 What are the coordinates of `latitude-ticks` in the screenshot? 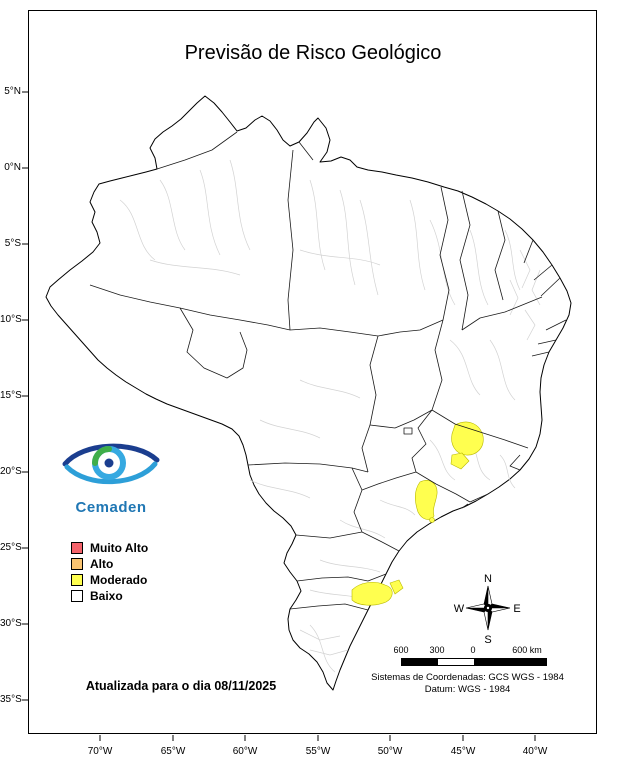 It's located at (25, 396).